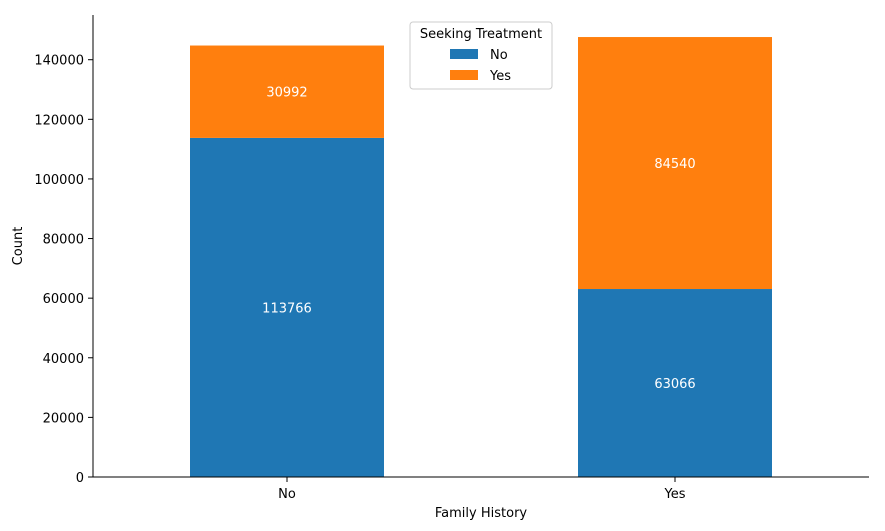 Image resolution: width=885 pixels, height=531 pixels. What do you see at coordinates (482, 489) in the screenshot?
I see `x-axis-ticks: No Yes` at bounding box center [482, 489].